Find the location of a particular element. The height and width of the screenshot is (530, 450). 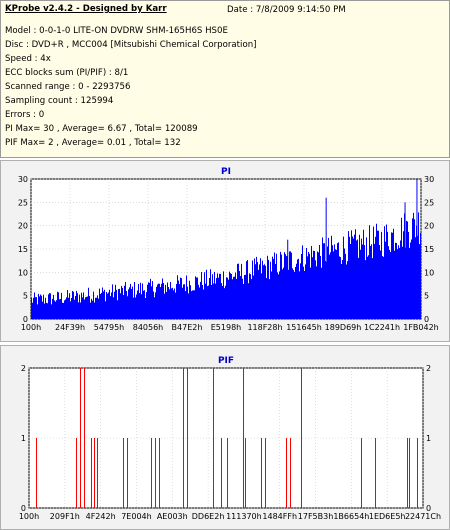

sampling-count-line: Sampling count : 125994 is located at coordinates (59, 101).